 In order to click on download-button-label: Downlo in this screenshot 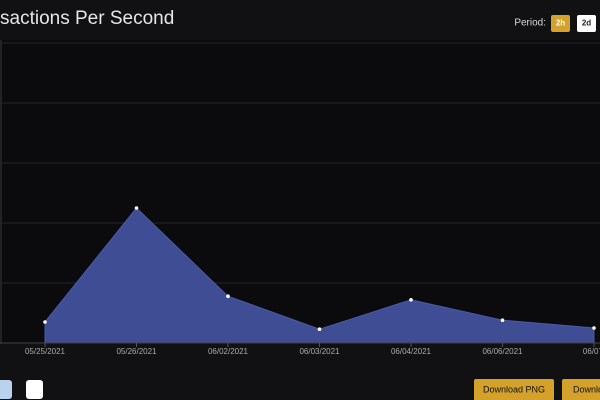, I will do `click(586, 389)`.